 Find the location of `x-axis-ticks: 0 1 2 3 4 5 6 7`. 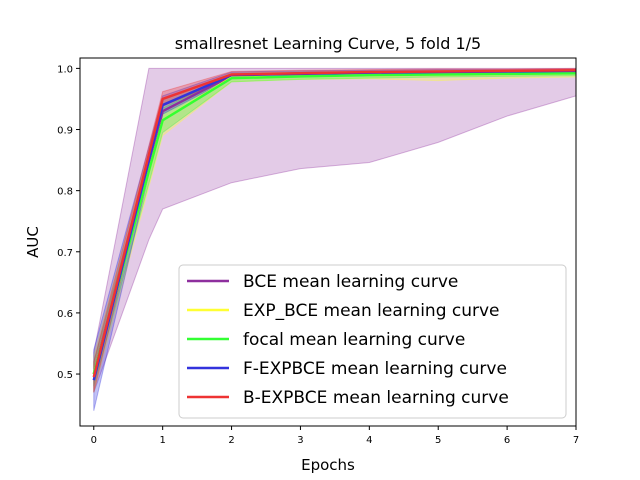

x-axis-ticks: 0 1 2 3 4 5 6 7 is located at coordinates (335, 436).